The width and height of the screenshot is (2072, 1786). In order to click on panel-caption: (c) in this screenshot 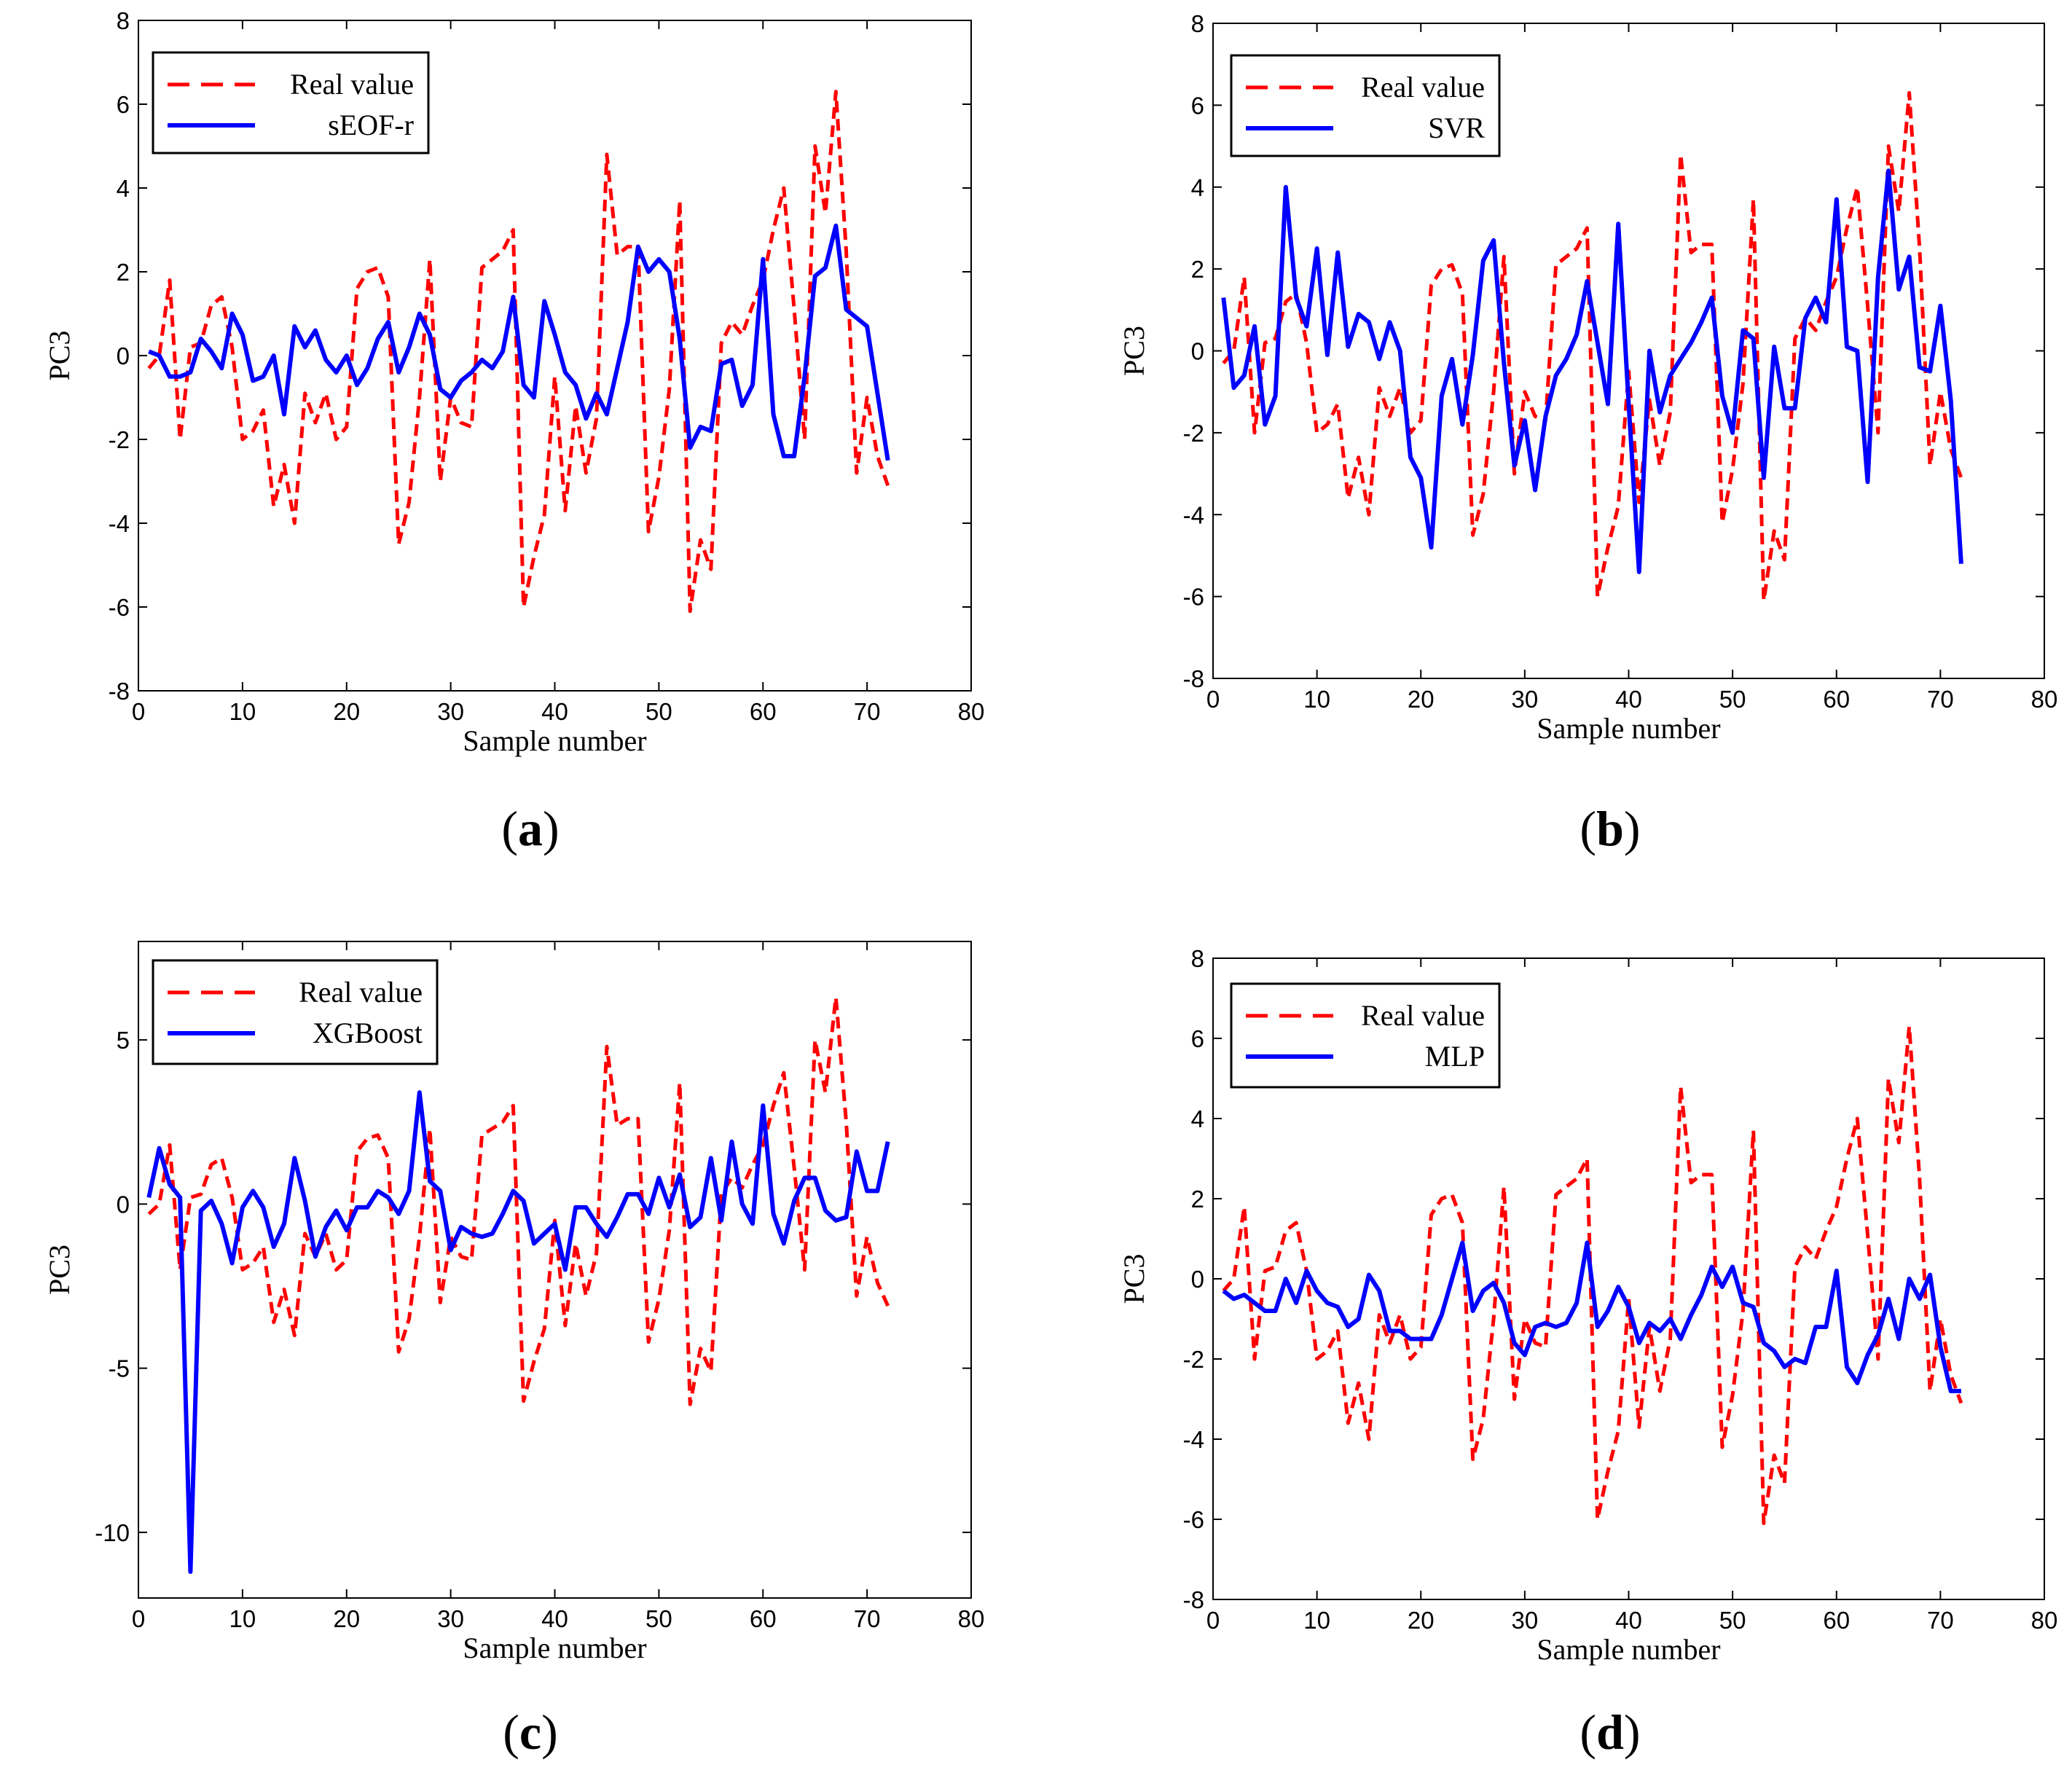, I will do `click(530, 1732)`.